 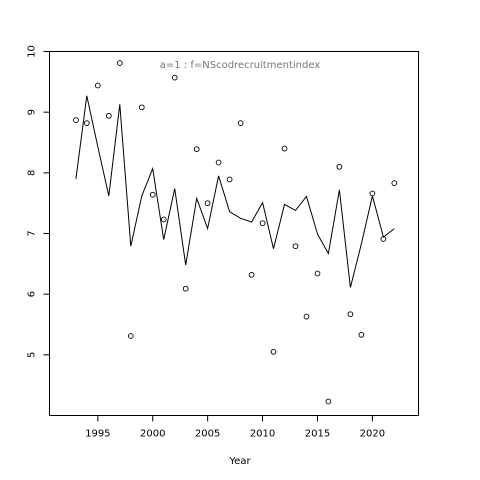 I want to click on y-tick-label: 8, so click(x=32, y=173).